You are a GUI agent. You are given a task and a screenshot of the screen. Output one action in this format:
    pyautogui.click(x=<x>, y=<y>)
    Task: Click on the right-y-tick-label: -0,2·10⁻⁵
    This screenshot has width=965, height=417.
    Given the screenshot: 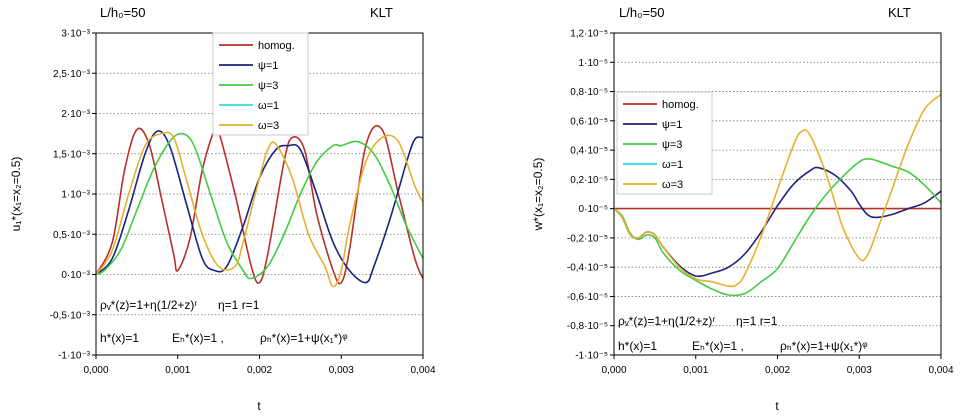 What is the action you would take?
    pyautogui.click(x=587, y=238)
    